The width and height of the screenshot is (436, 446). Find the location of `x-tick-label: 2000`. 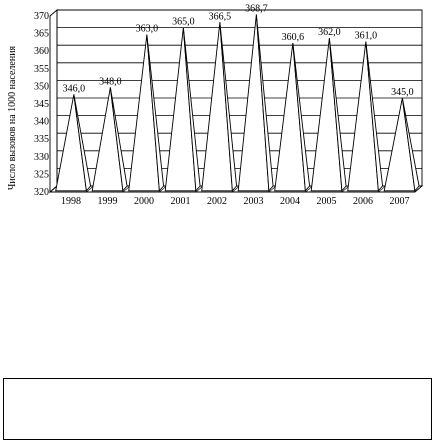

x-tick-label: 2000 is located at coordinates (144, 201).